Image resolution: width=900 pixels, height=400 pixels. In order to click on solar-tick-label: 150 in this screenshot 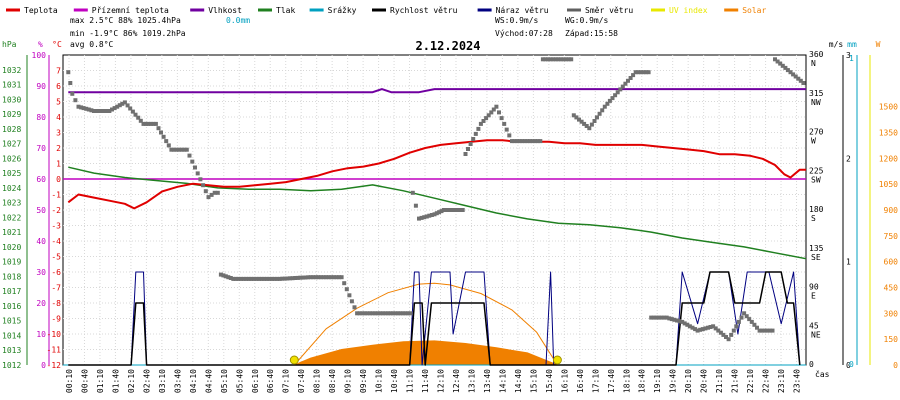, I will do `click(891, 339)`.